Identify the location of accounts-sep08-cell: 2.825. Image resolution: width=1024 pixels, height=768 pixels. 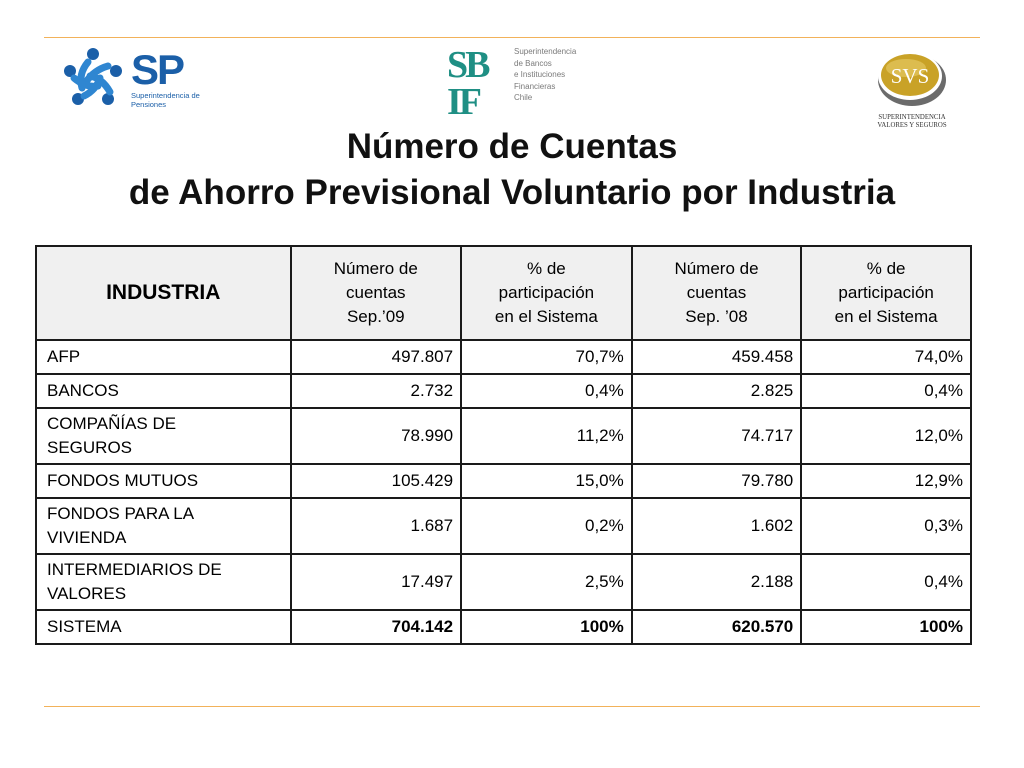
(716, 391).